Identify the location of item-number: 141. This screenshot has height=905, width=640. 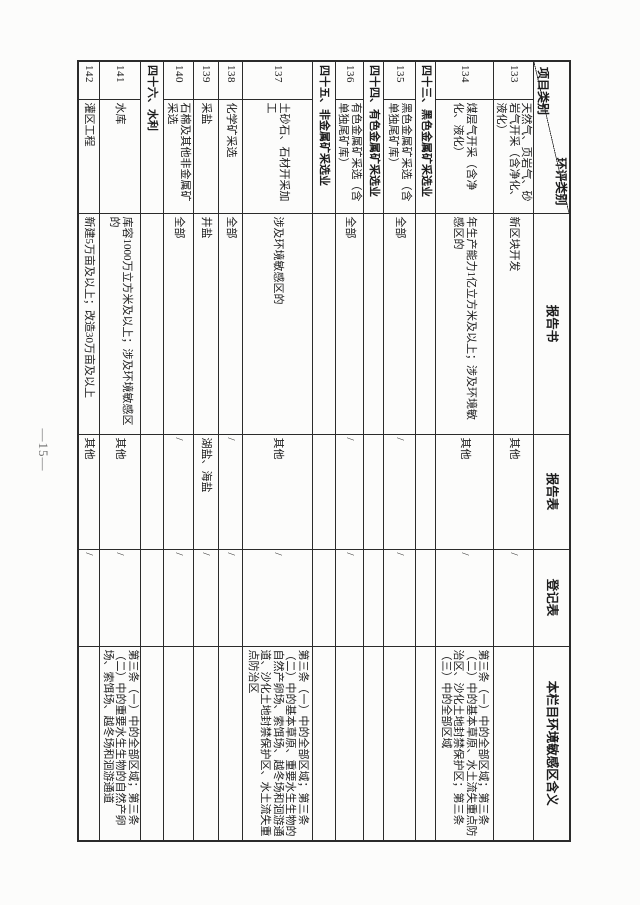
(120, 80).